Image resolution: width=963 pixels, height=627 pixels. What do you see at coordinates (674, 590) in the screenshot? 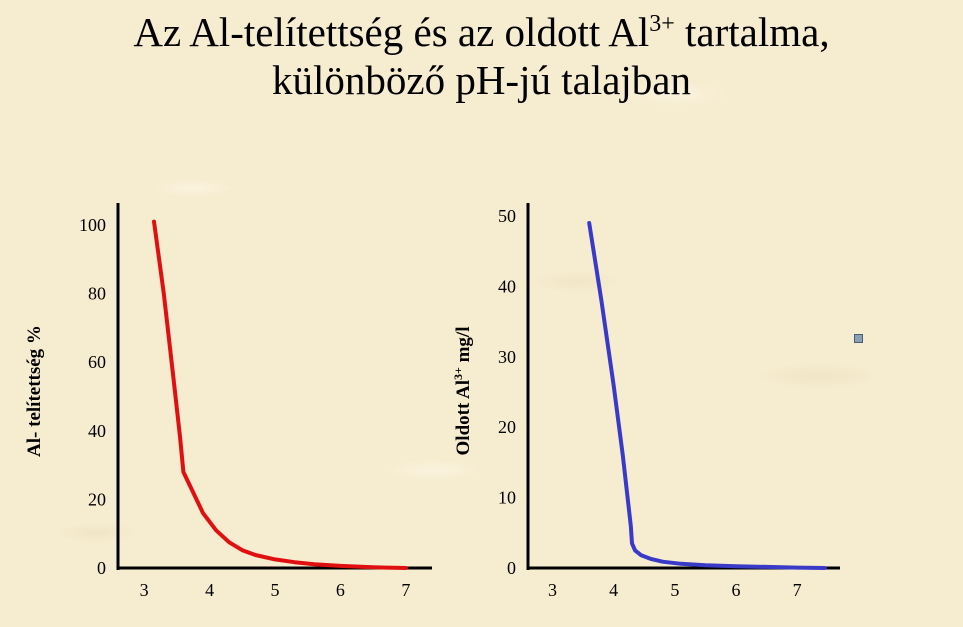
I see `right-x-tick-label: 5` at bounding box center [674, 590].